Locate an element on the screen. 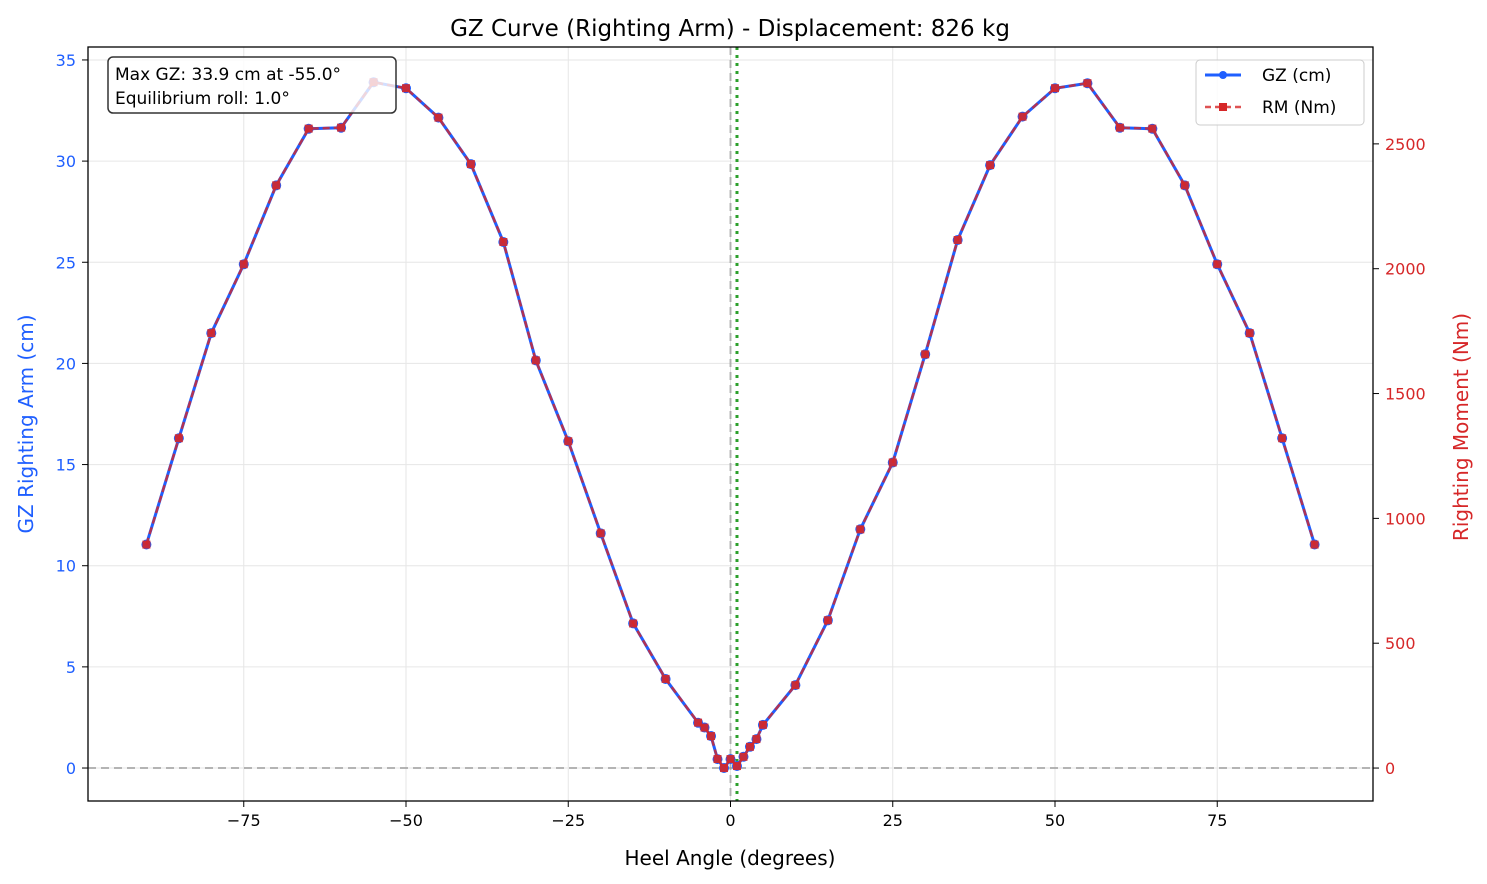  annotation-max-gz: Max GZ: 33.9 cm at -55.0° is located at coordinates (228, 75).